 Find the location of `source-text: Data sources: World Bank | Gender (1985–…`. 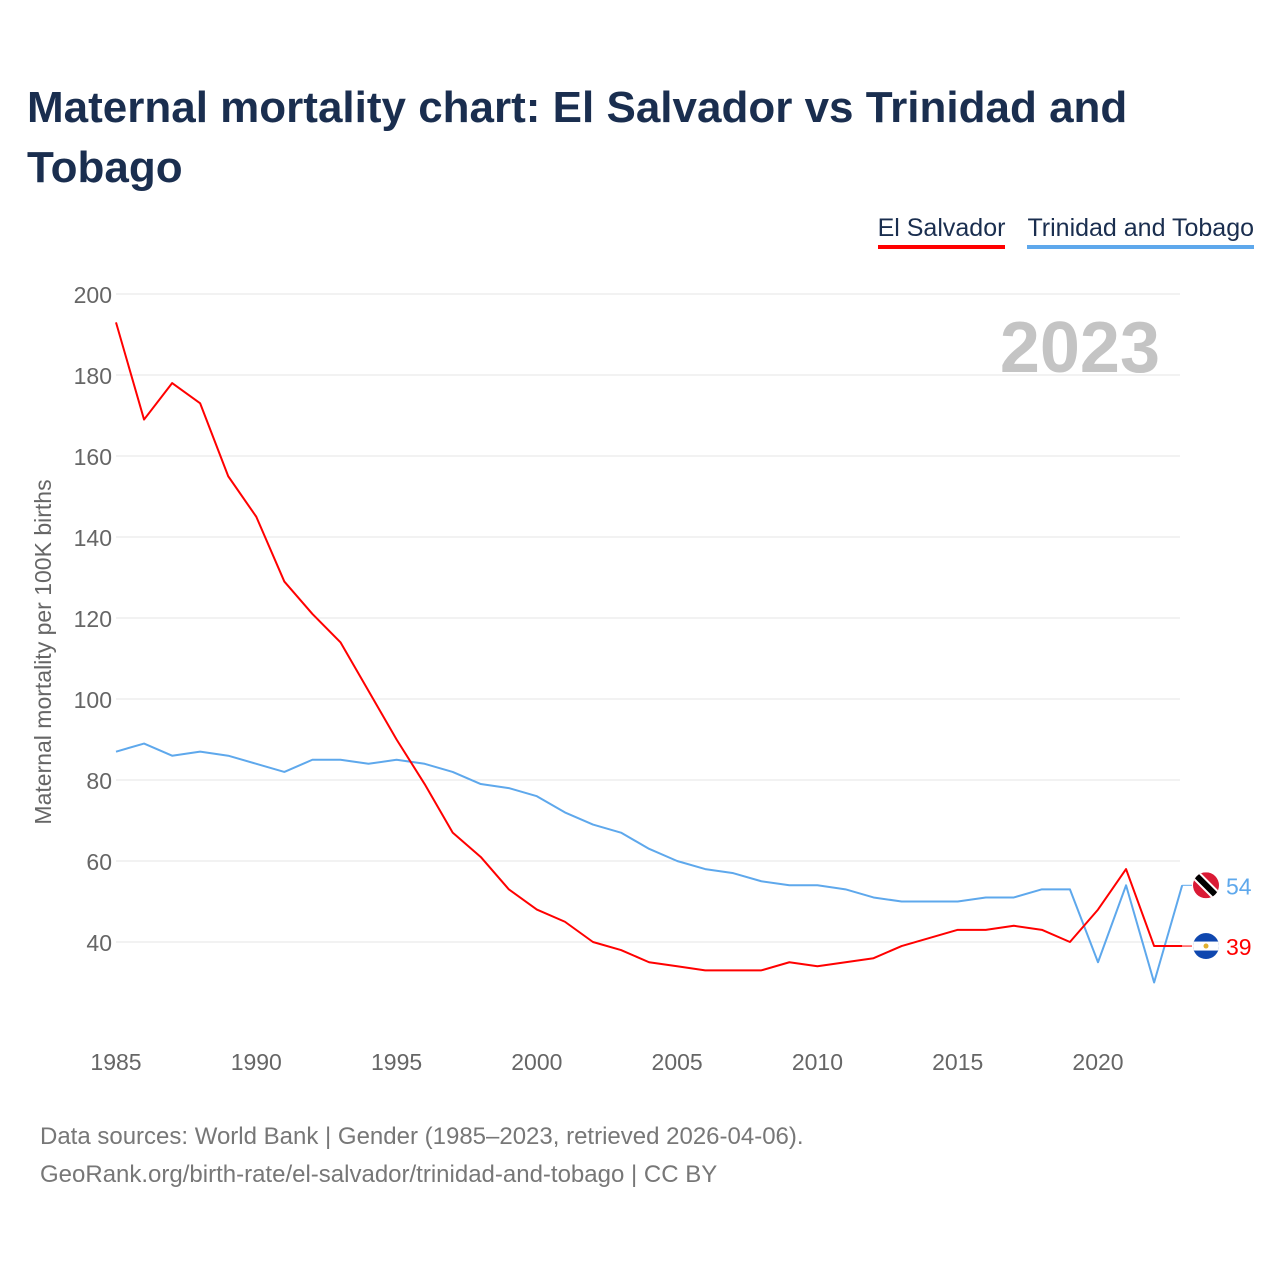

source-text: Data sources: World Bank | Gender (1985–… is located at coordinates (422, 1136).